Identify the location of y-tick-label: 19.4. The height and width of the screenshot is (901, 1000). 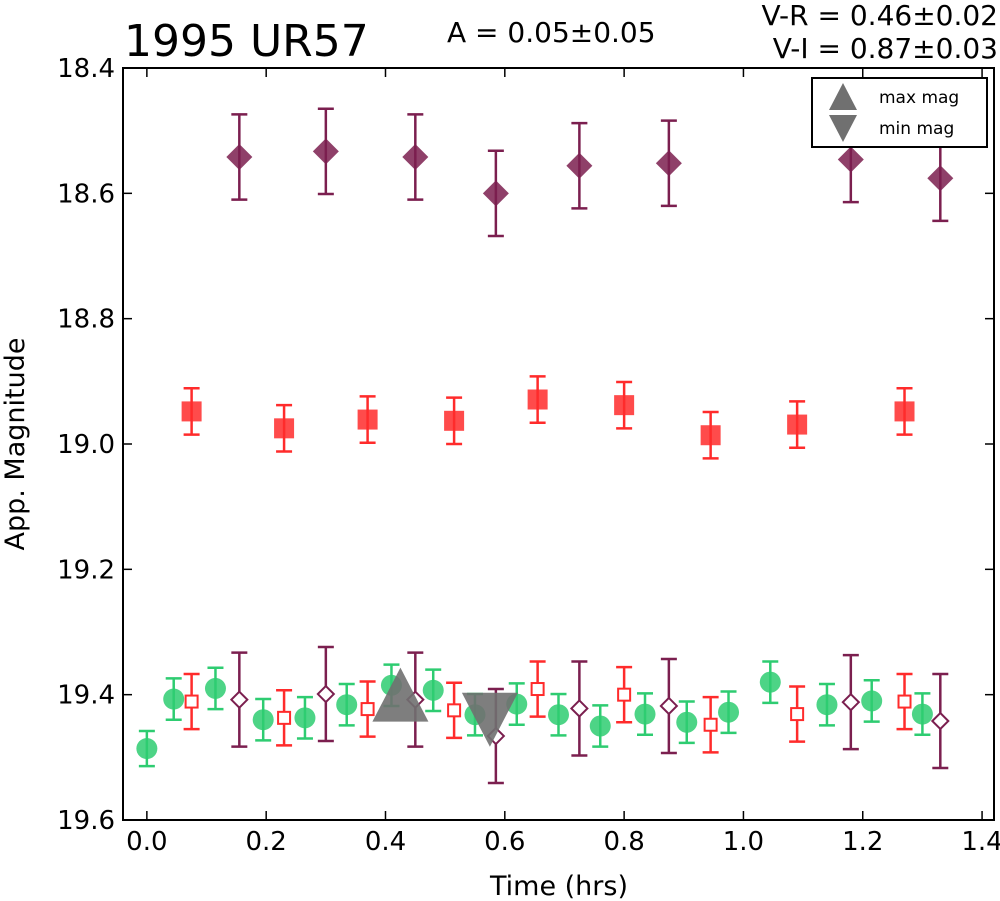
(86, 696).